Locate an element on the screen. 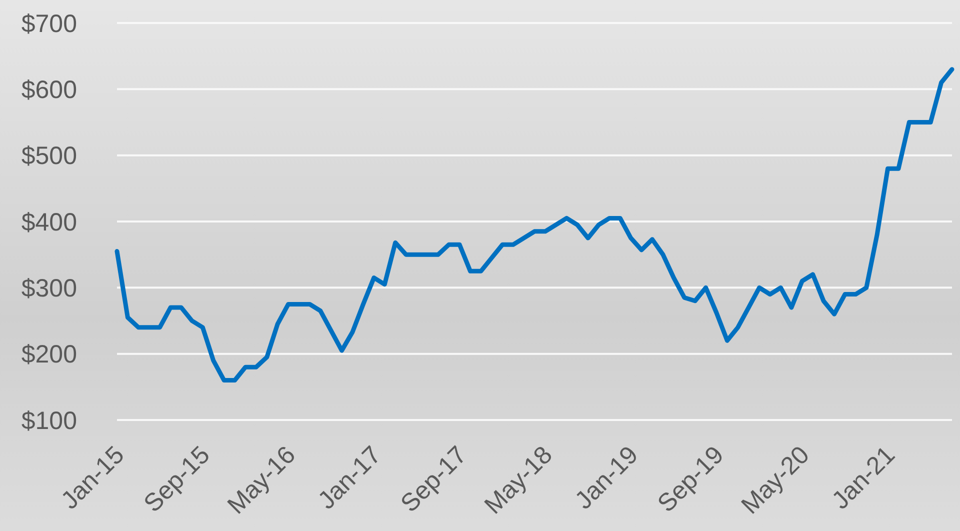  y-tick-label: $300 is located at coordinates (49, 288).